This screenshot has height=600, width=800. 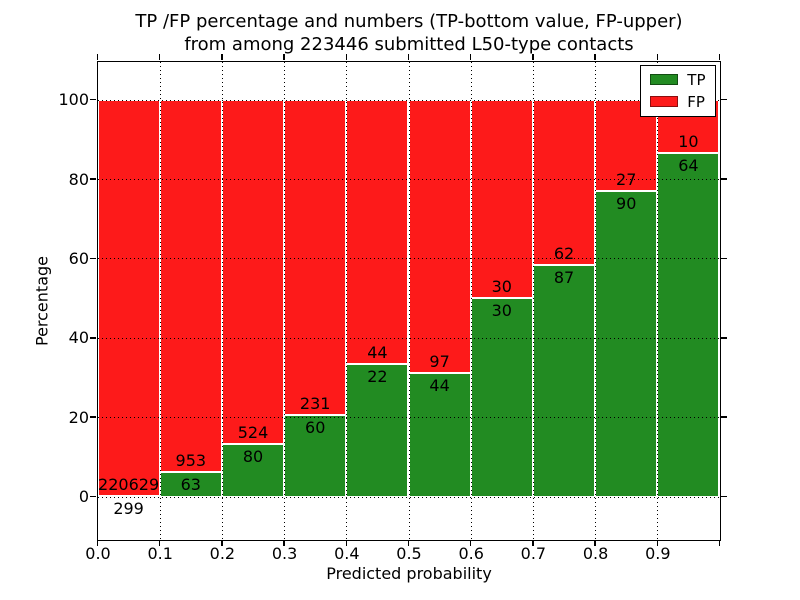 I want to click on bar-label-tp: 22, so click(x=377, y=377).